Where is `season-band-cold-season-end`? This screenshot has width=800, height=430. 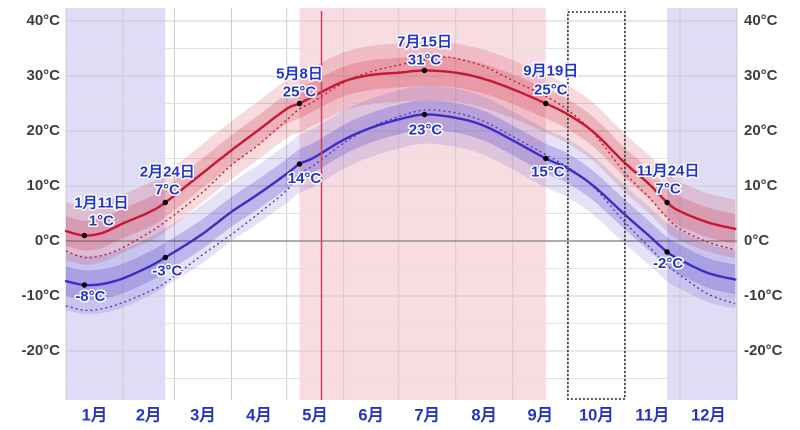 season-band-cold-season-end is located at coordinates (702, 204).